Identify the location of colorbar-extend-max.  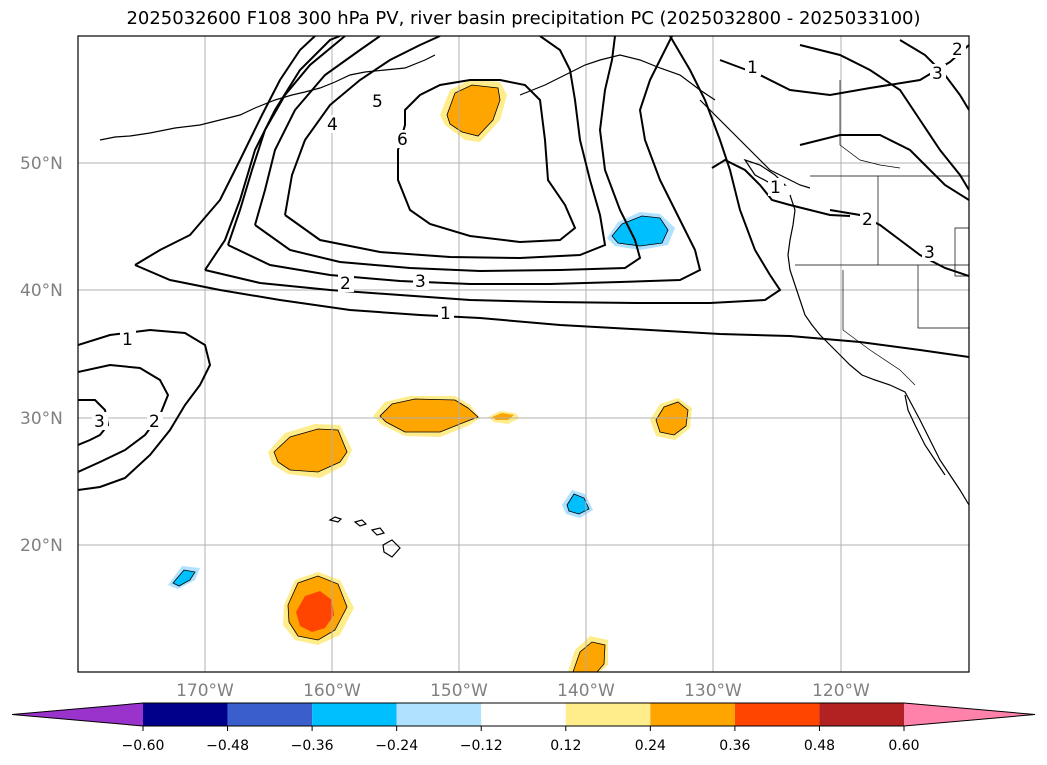
(969, 714).